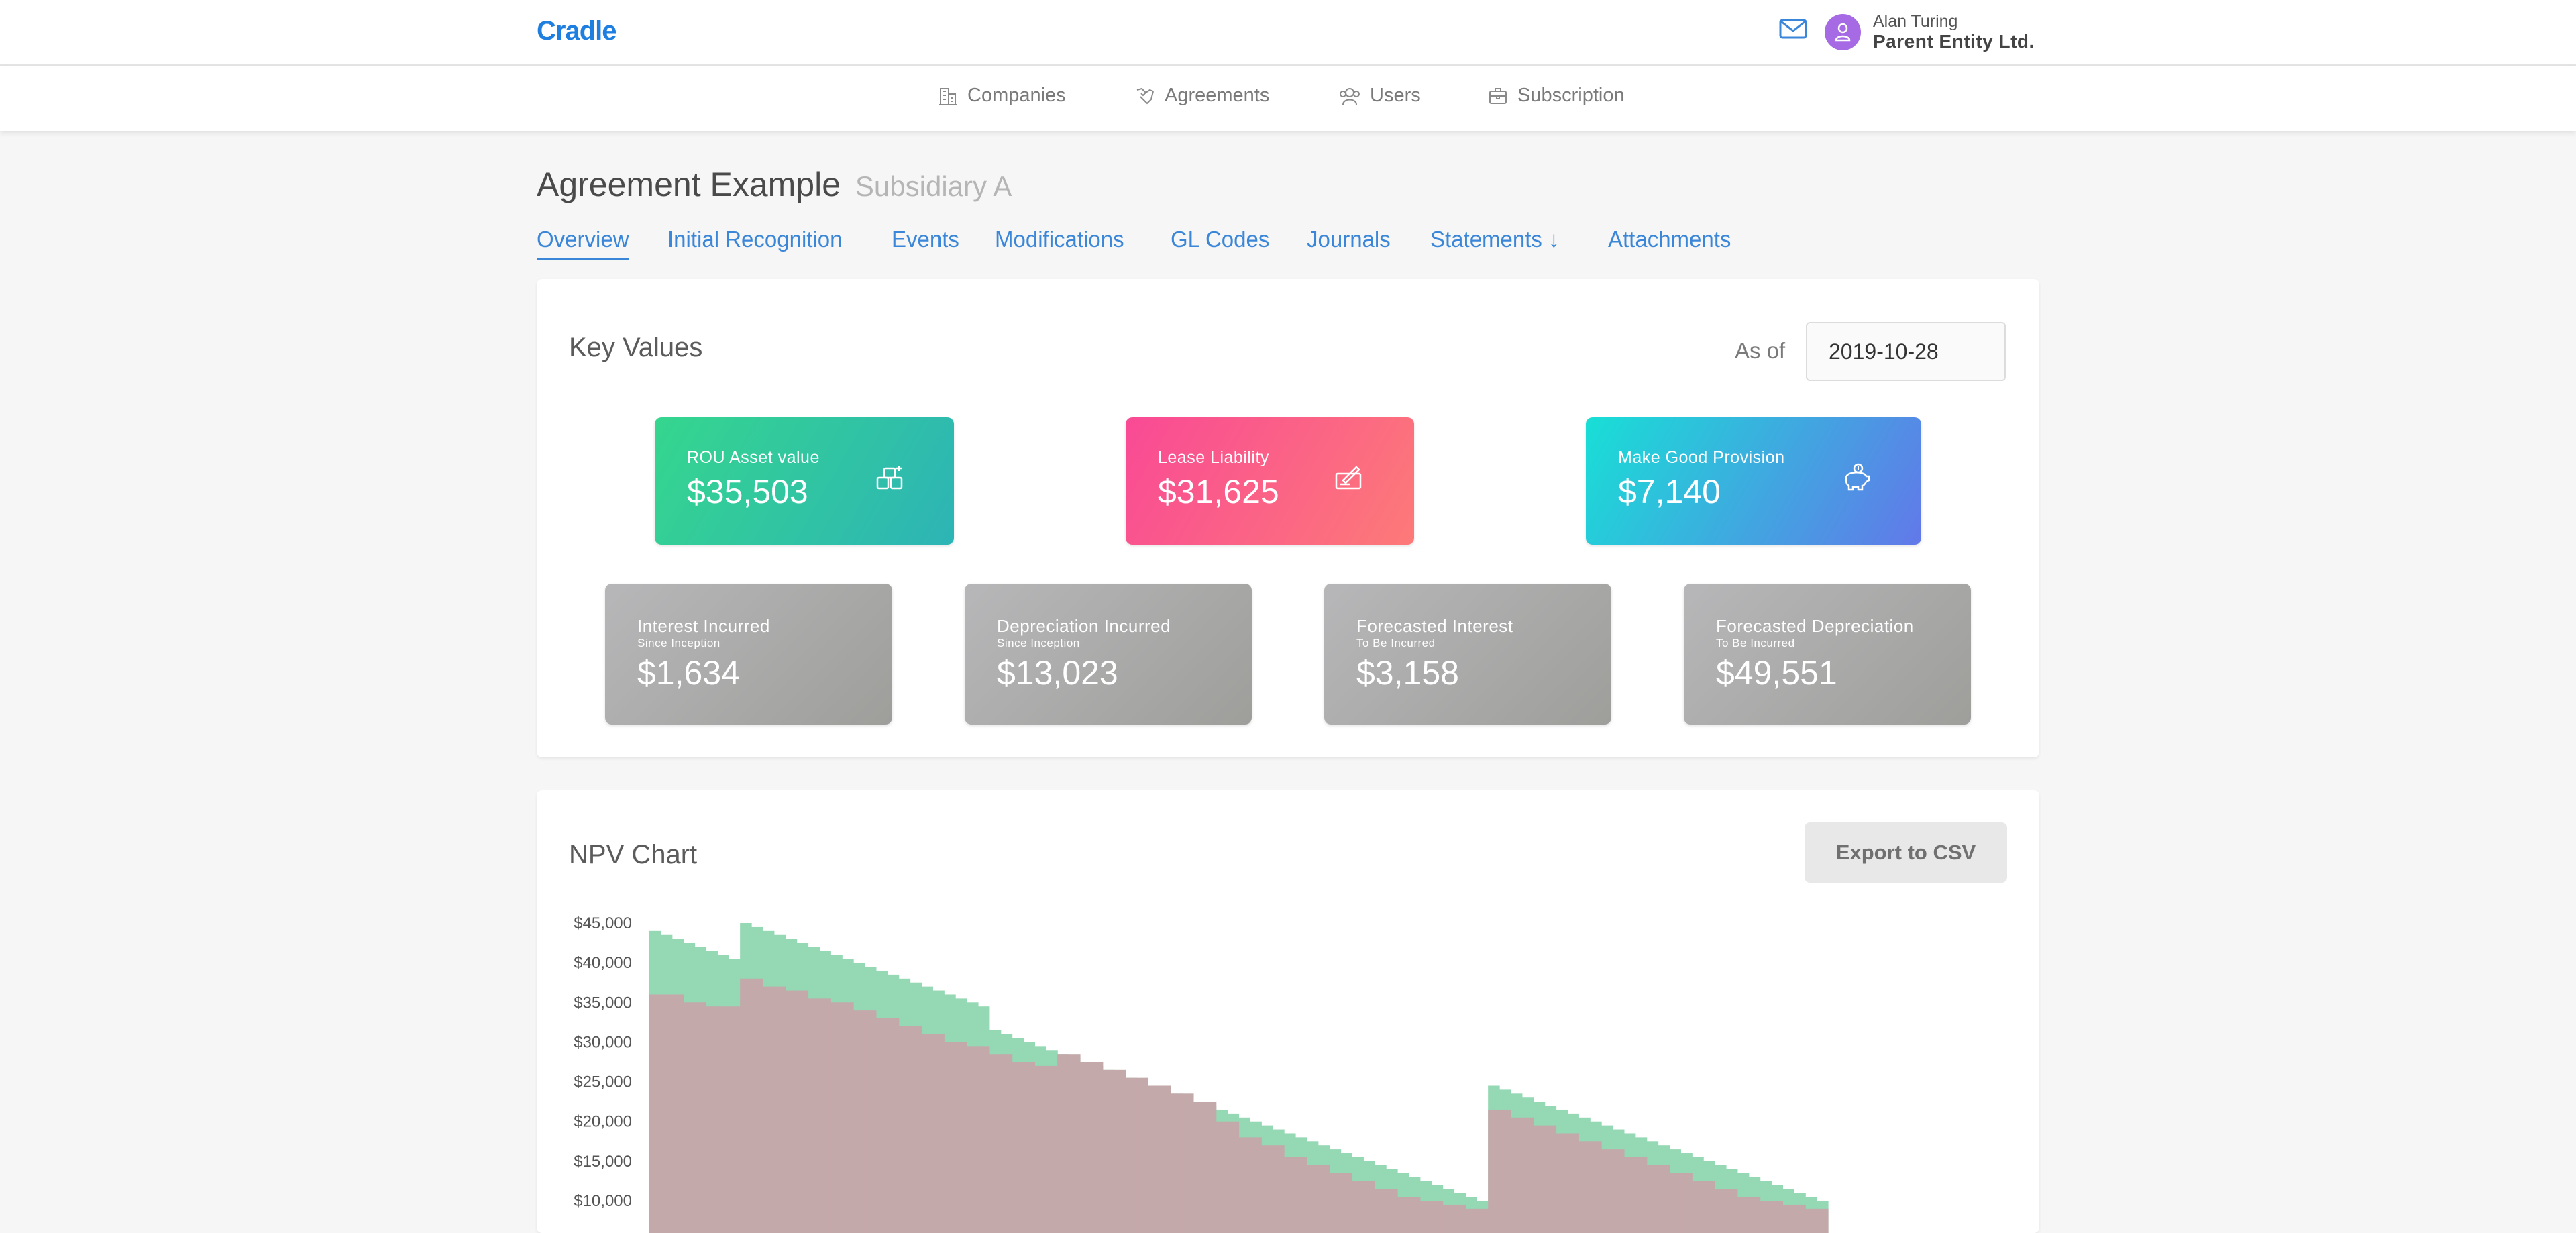 This screenshot has height=1233, width=2576. What do you see at coordinates (583, 244) in the screenshot?
I see `tab-overview: Overview` at bounding box center [583, 244].